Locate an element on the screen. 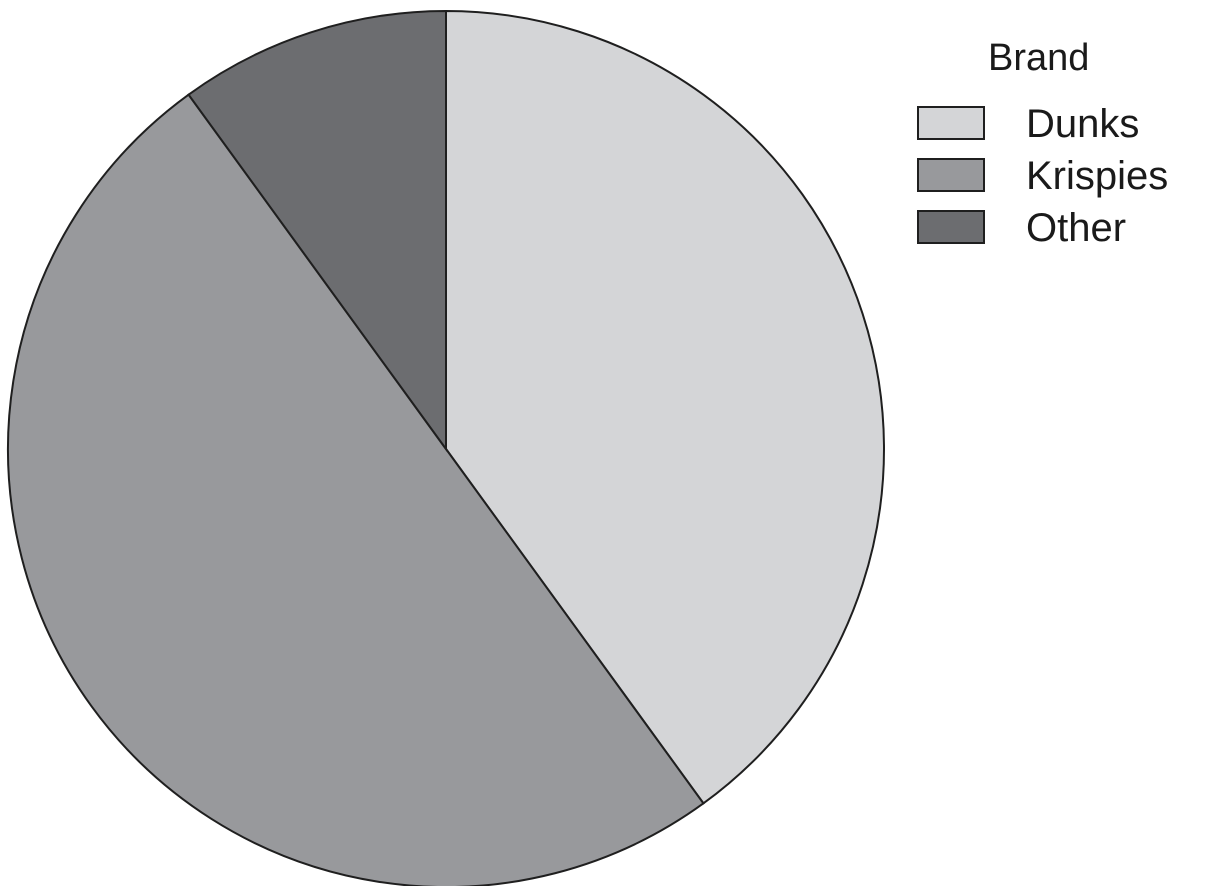  legend: Brand Dunks Krispies Other is located at coordinates (1042, 143).